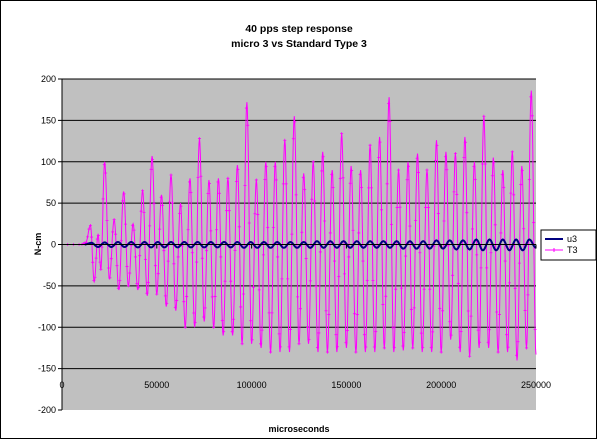 The height and width of the screenshot is (439, 597). What do you see at coordinates (346, 385) in the screenshot?
I see `x-tick-label: 150000` at bounding box center [346, 385].